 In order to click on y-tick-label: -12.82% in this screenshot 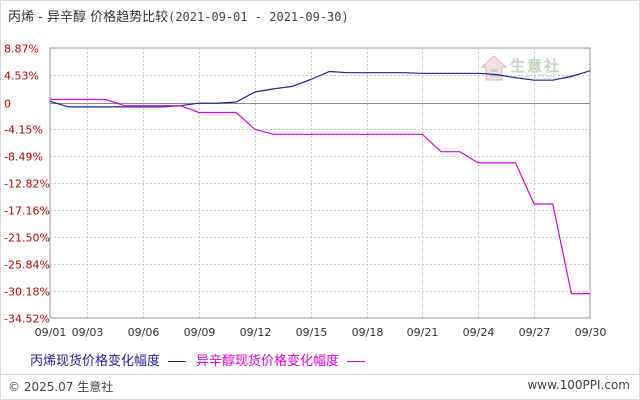, I will do `click(27, 184)`.